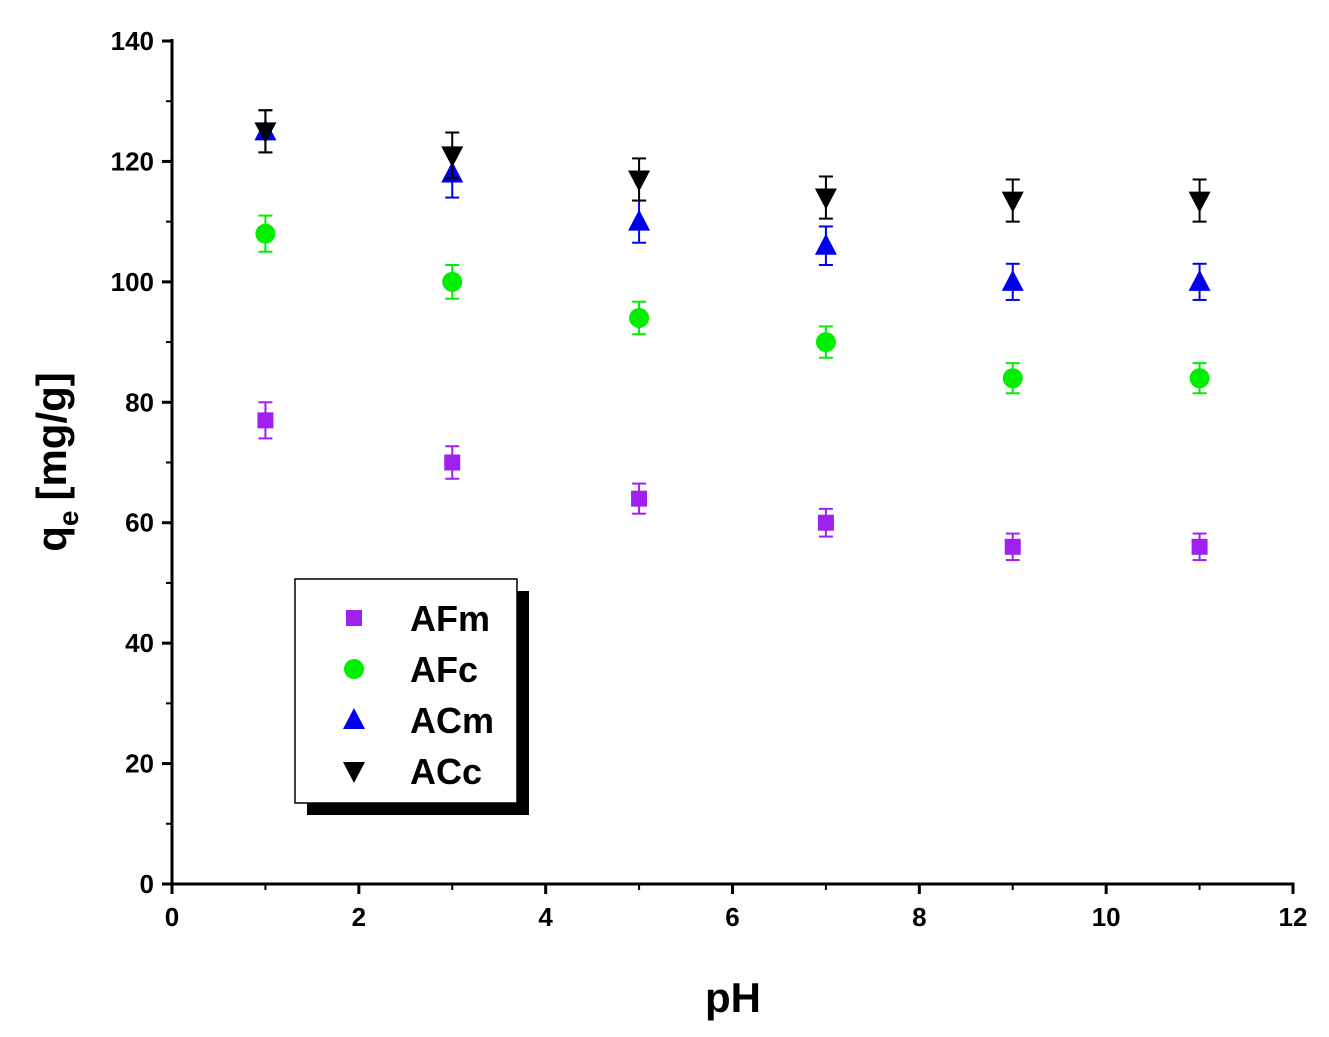  I want to click on legend-label-acc: ACc, so click(446, 771).